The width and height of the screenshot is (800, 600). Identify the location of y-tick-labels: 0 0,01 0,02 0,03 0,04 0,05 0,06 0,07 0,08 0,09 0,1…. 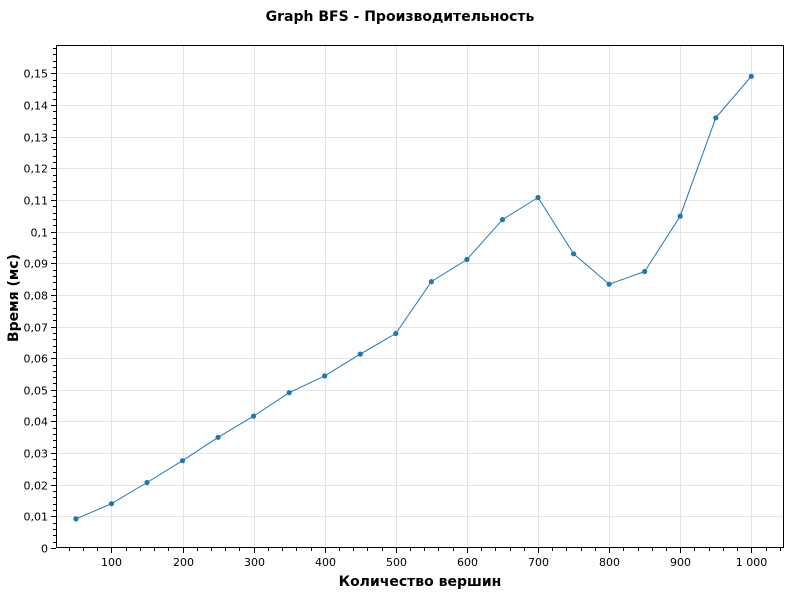
(36, 312).